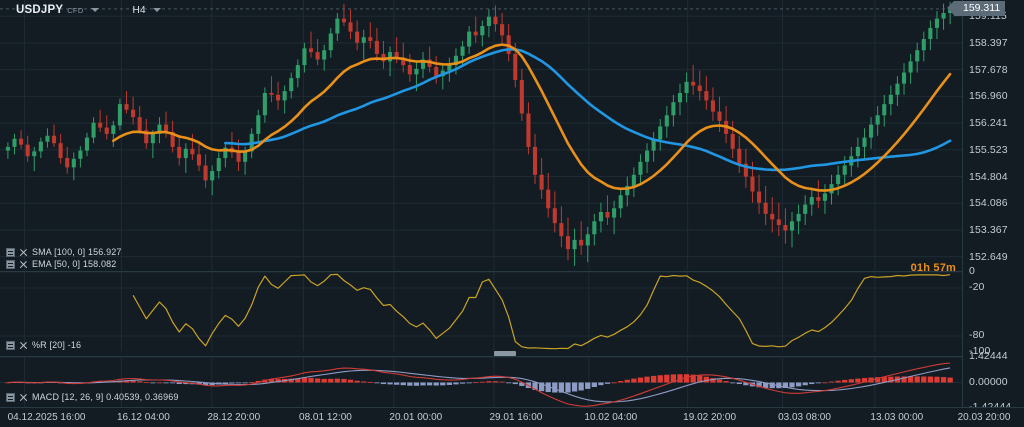 The image size is (1024, 427). I want to click on price-axis-tick: 156.960, so click(988, 96).